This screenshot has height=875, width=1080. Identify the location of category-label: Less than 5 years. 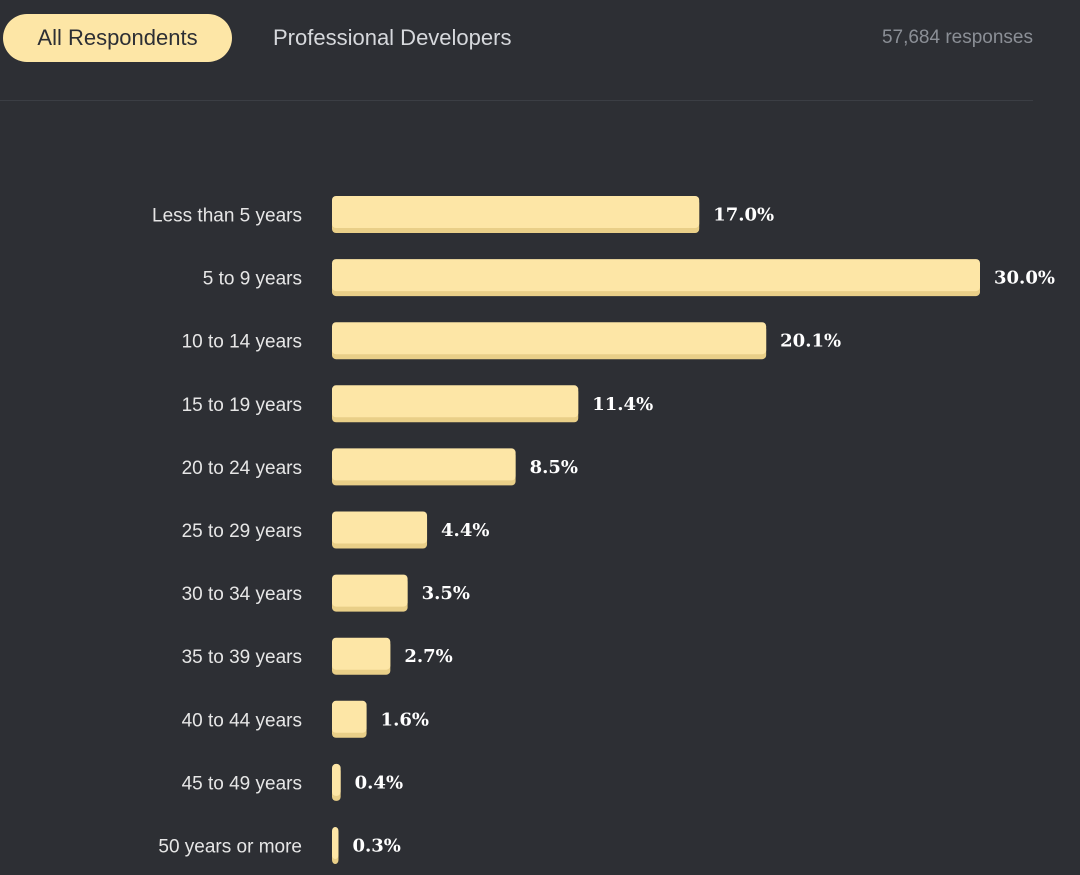
(227, 216).